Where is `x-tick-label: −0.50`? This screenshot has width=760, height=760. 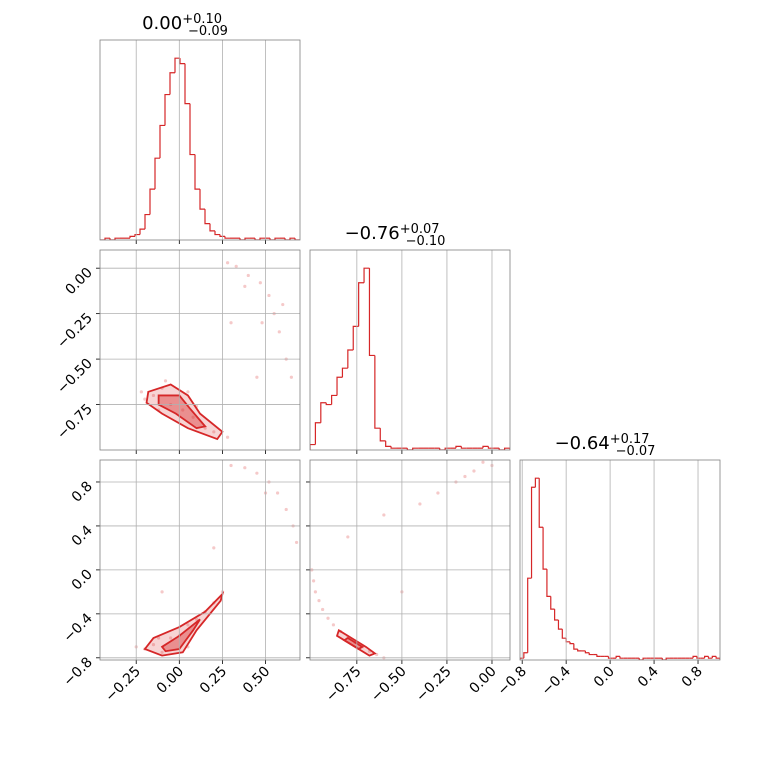
x-tick-label: −0.50 is located at coordinates (389, 685).